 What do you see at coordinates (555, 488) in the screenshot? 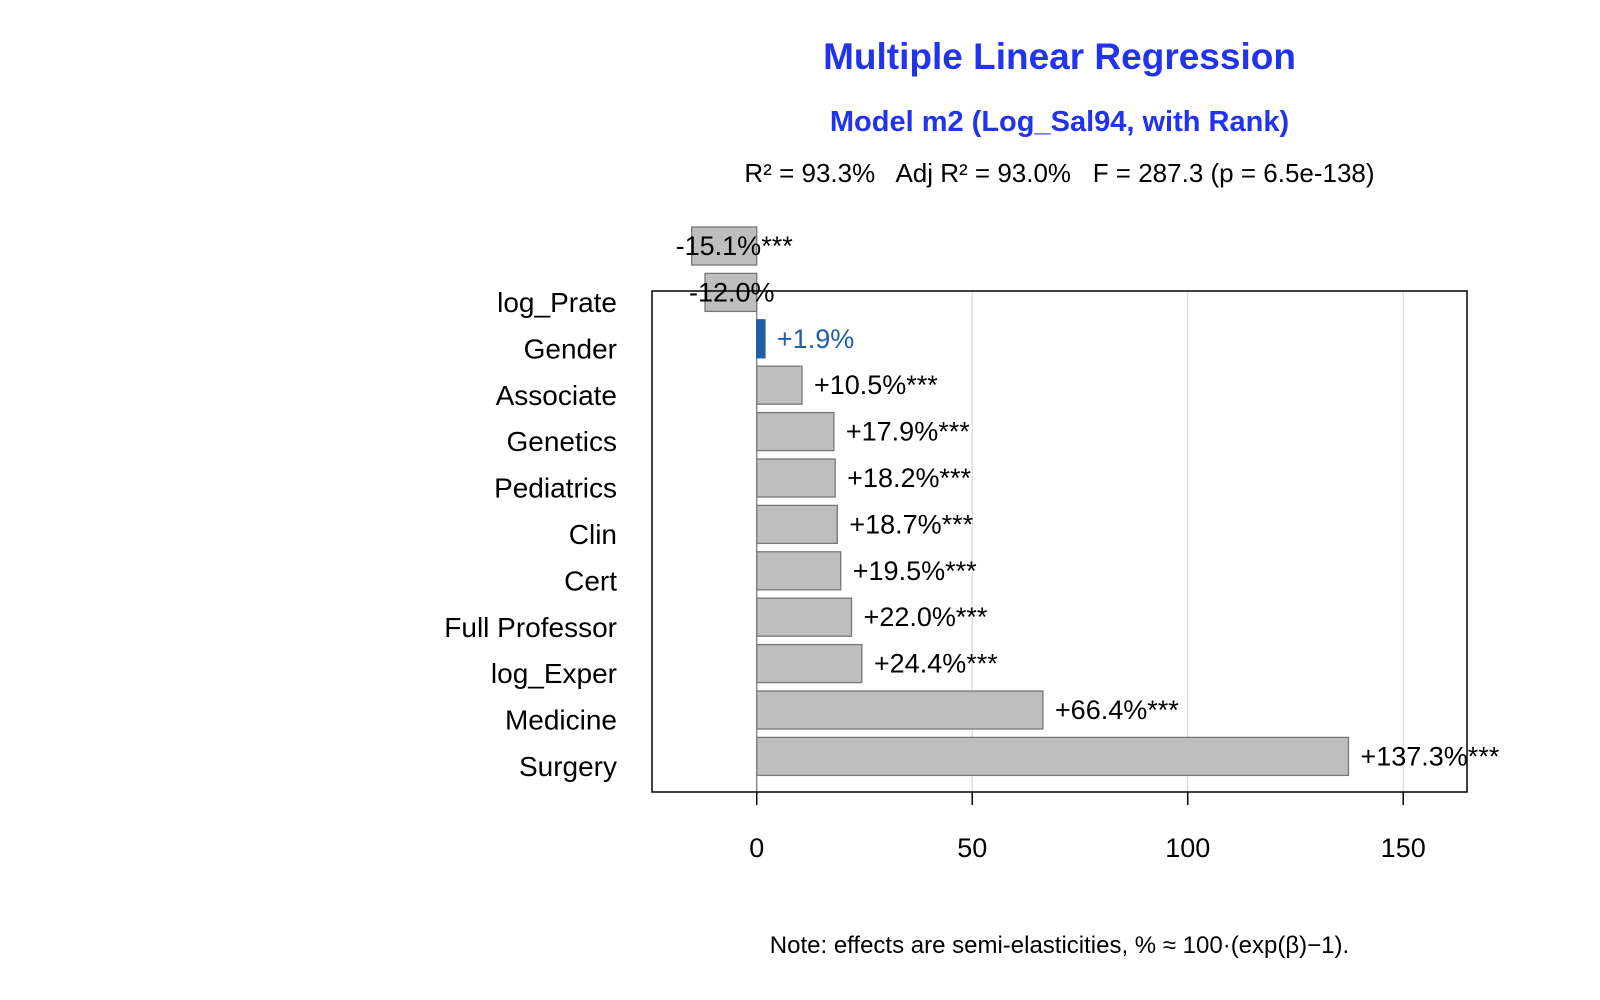
I see `y-tick-label: Pediatrics` at bounding box center [555, 488].